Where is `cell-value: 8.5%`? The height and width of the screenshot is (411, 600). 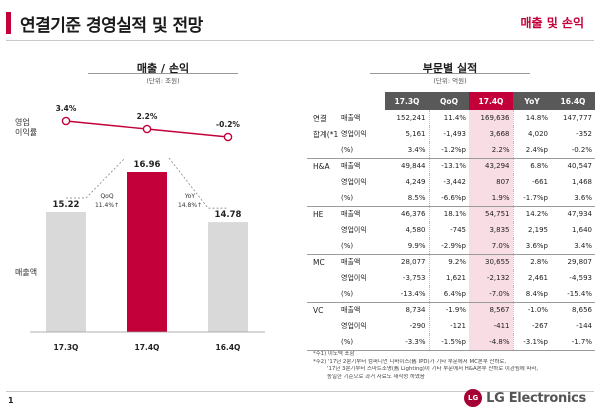
cell-value: 8.5% is located at coordinates (407, 198).